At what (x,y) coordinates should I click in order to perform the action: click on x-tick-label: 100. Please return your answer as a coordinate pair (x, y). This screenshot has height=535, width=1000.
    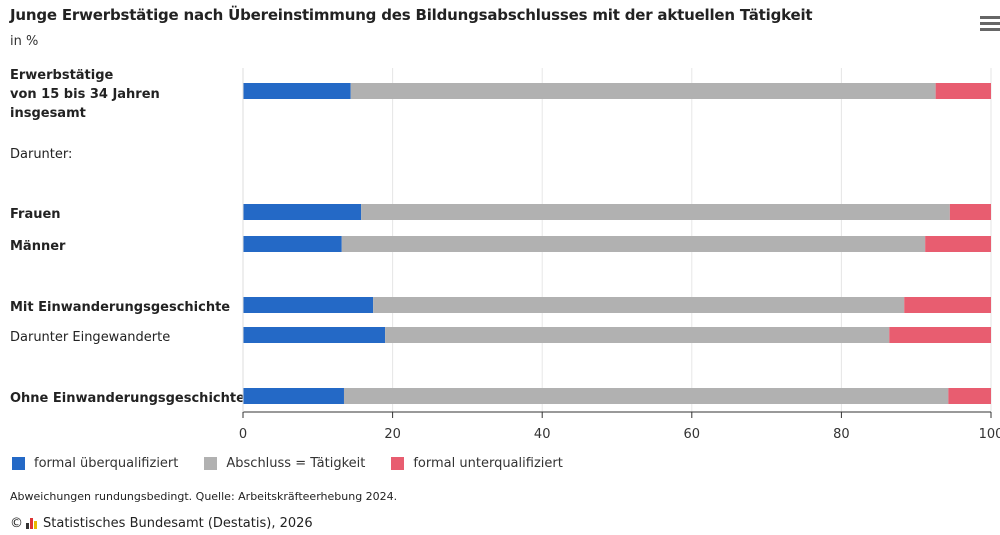
    Looking at the image, I should click on (989, 434).